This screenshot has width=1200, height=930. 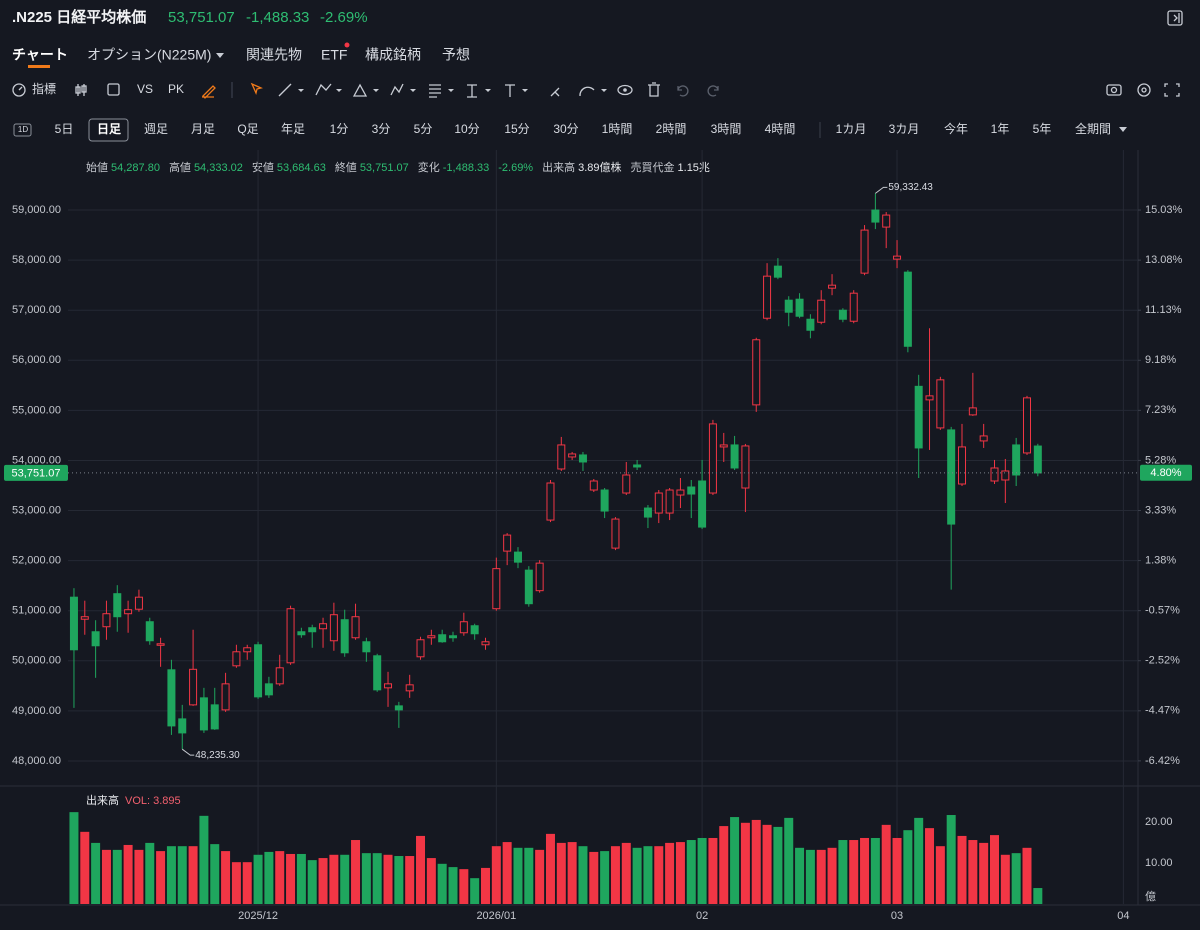 What do you see at coordinates (109, 129) in the screenshot?
I see `period: 日足` at bounding box center [109, 129].